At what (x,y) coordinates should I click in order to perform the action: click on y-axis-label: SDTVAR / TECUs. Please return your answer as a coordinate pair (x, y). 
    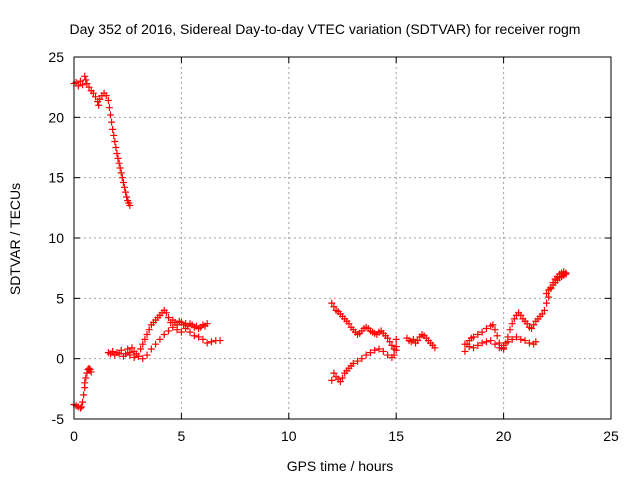
    Looking at the image, I should click on (15, 239).